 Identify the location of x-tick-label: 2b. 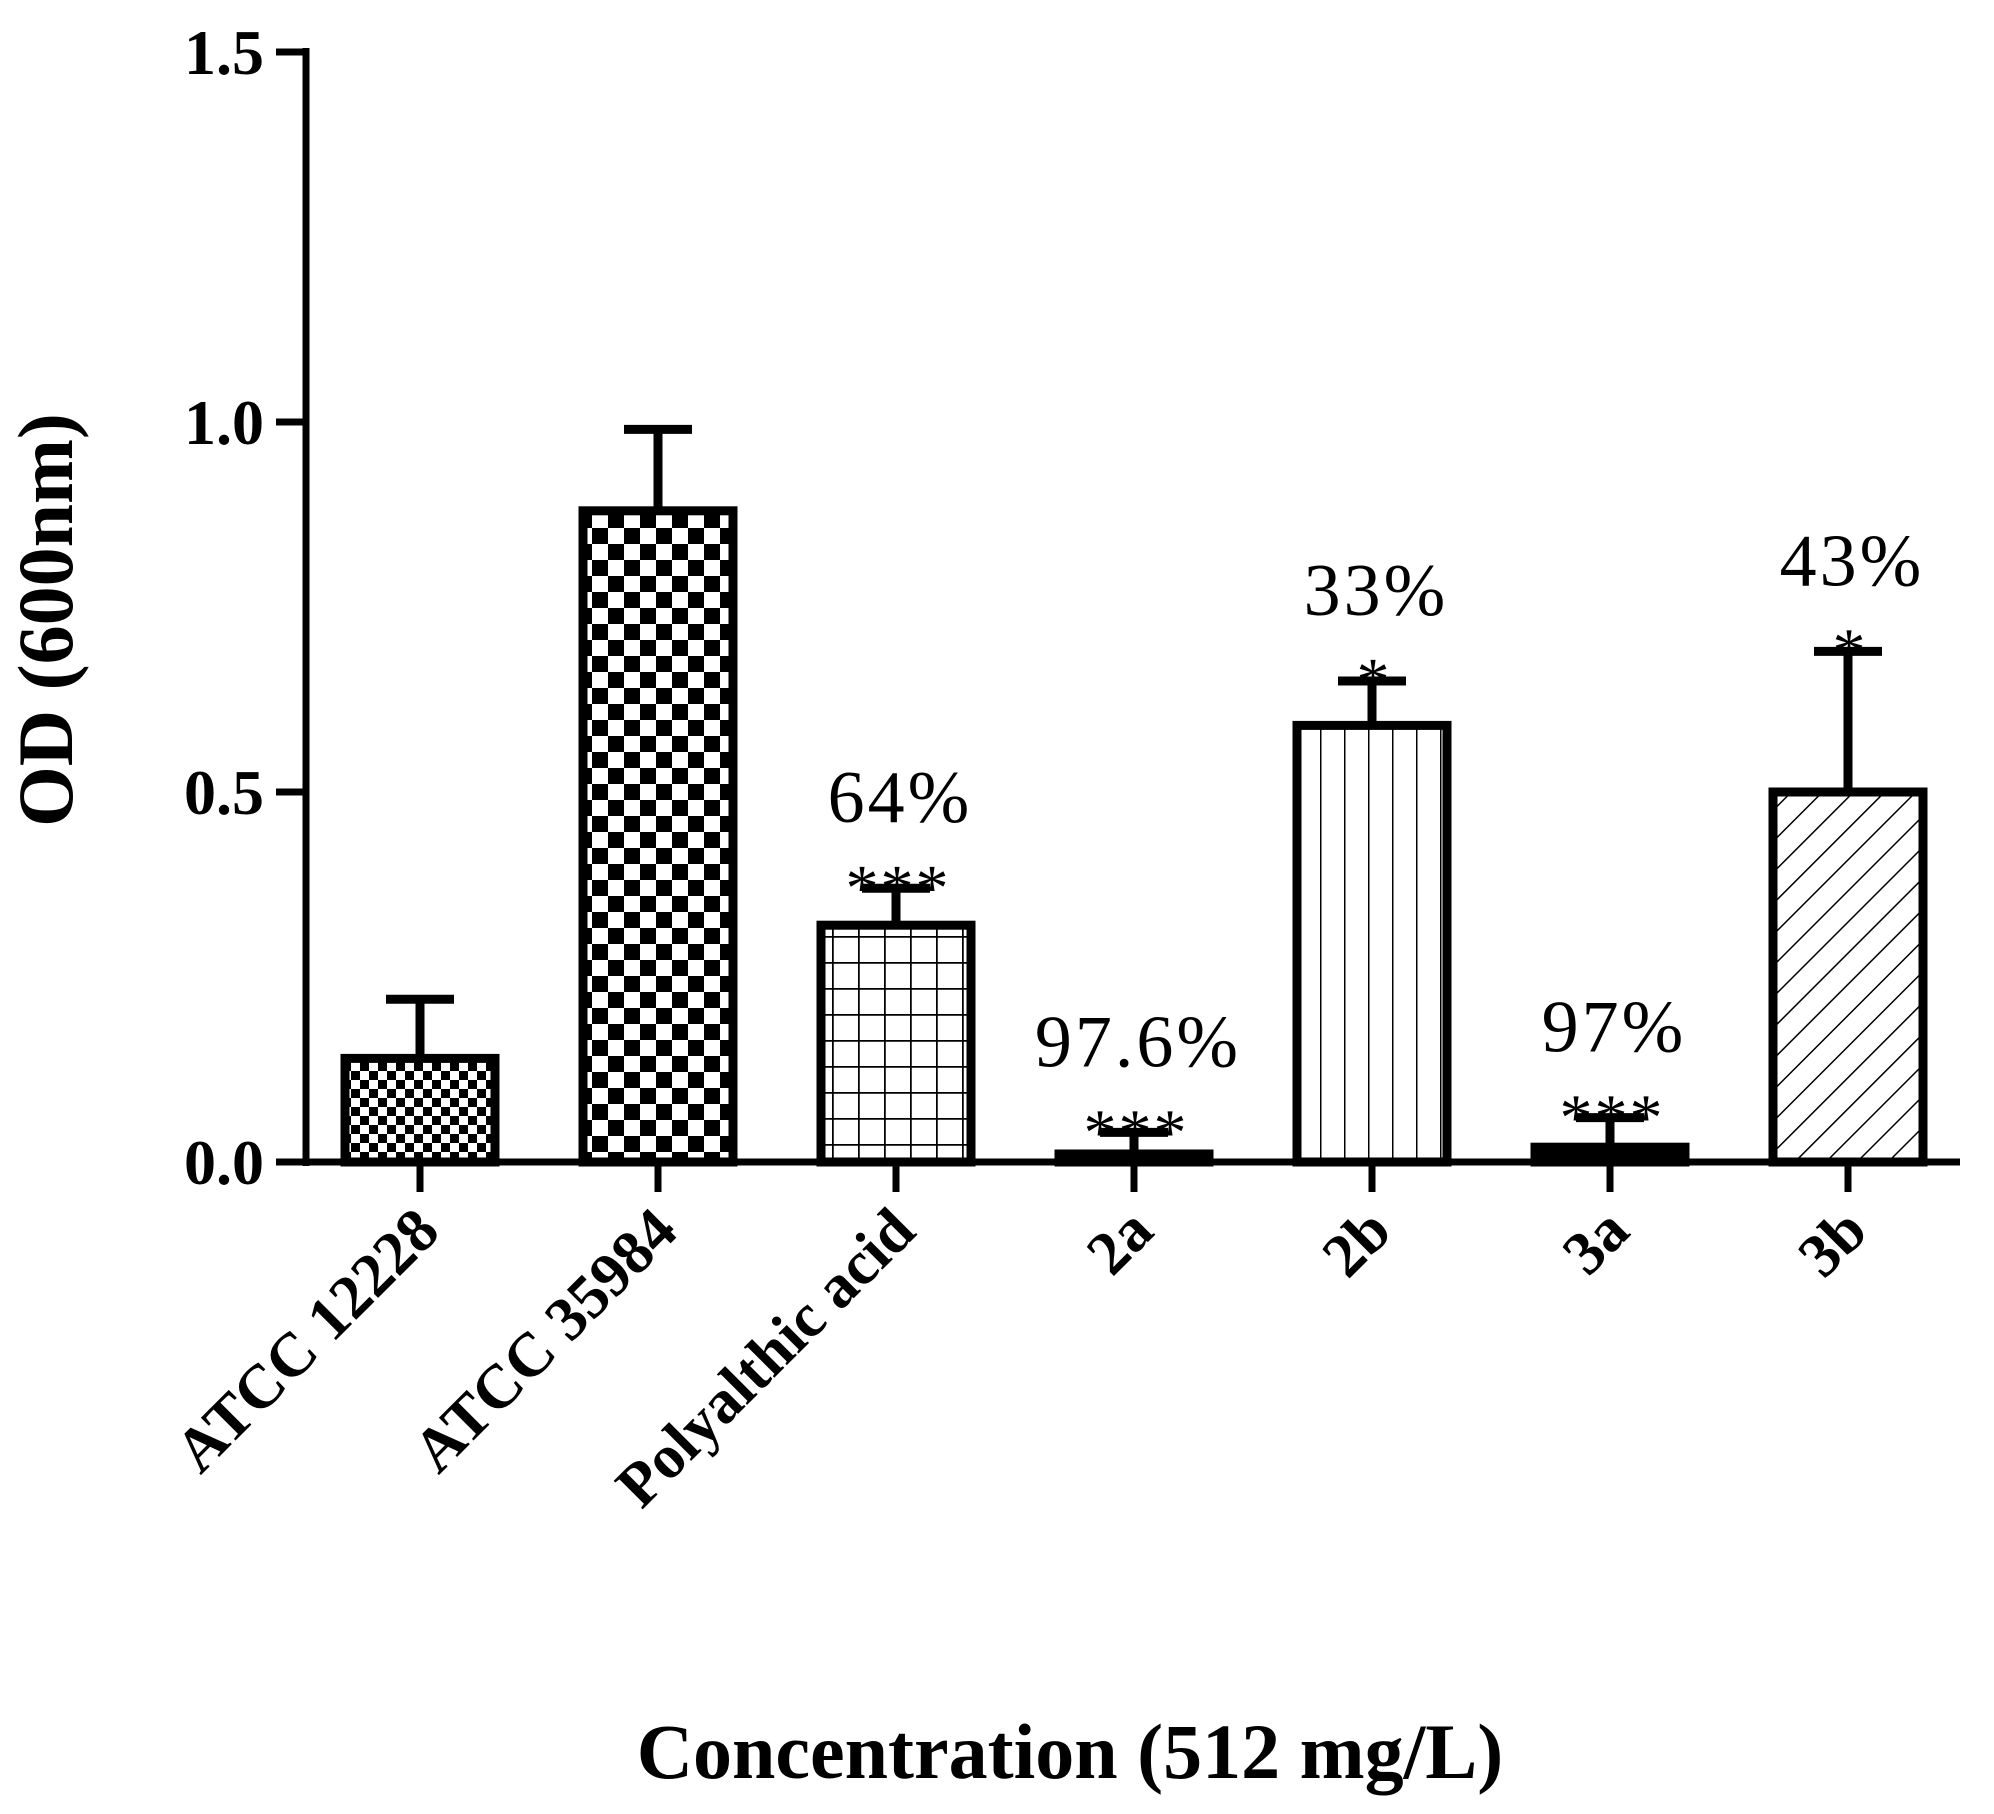
(1357, 1243).